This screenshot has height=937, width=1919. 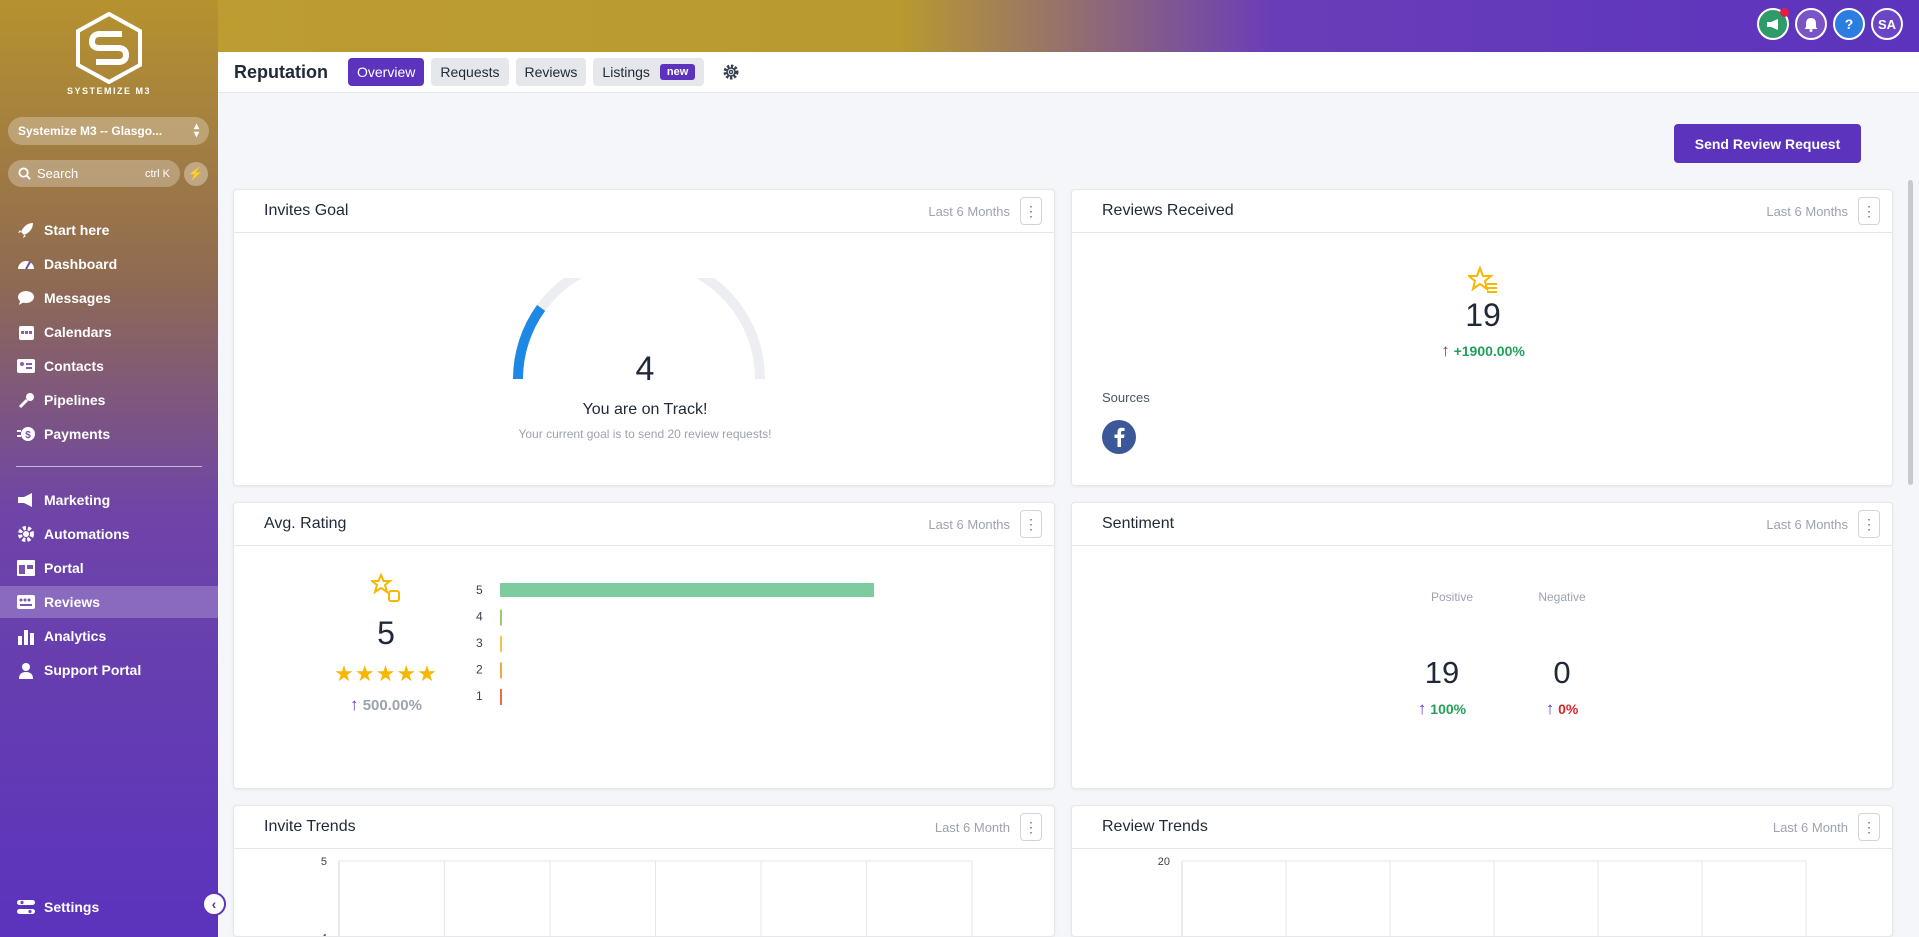 I want to click on tab-label: Listings, so click(x=626, y=72).